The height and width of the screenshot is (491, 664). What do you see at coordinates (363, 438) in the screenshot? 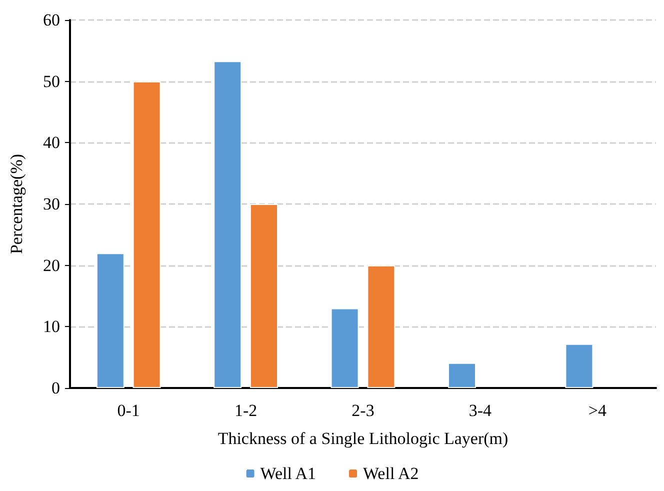
I see `x-axis-title: Thickness of a Single Lithologic Layer(m)` at bounding box center [363, 438].